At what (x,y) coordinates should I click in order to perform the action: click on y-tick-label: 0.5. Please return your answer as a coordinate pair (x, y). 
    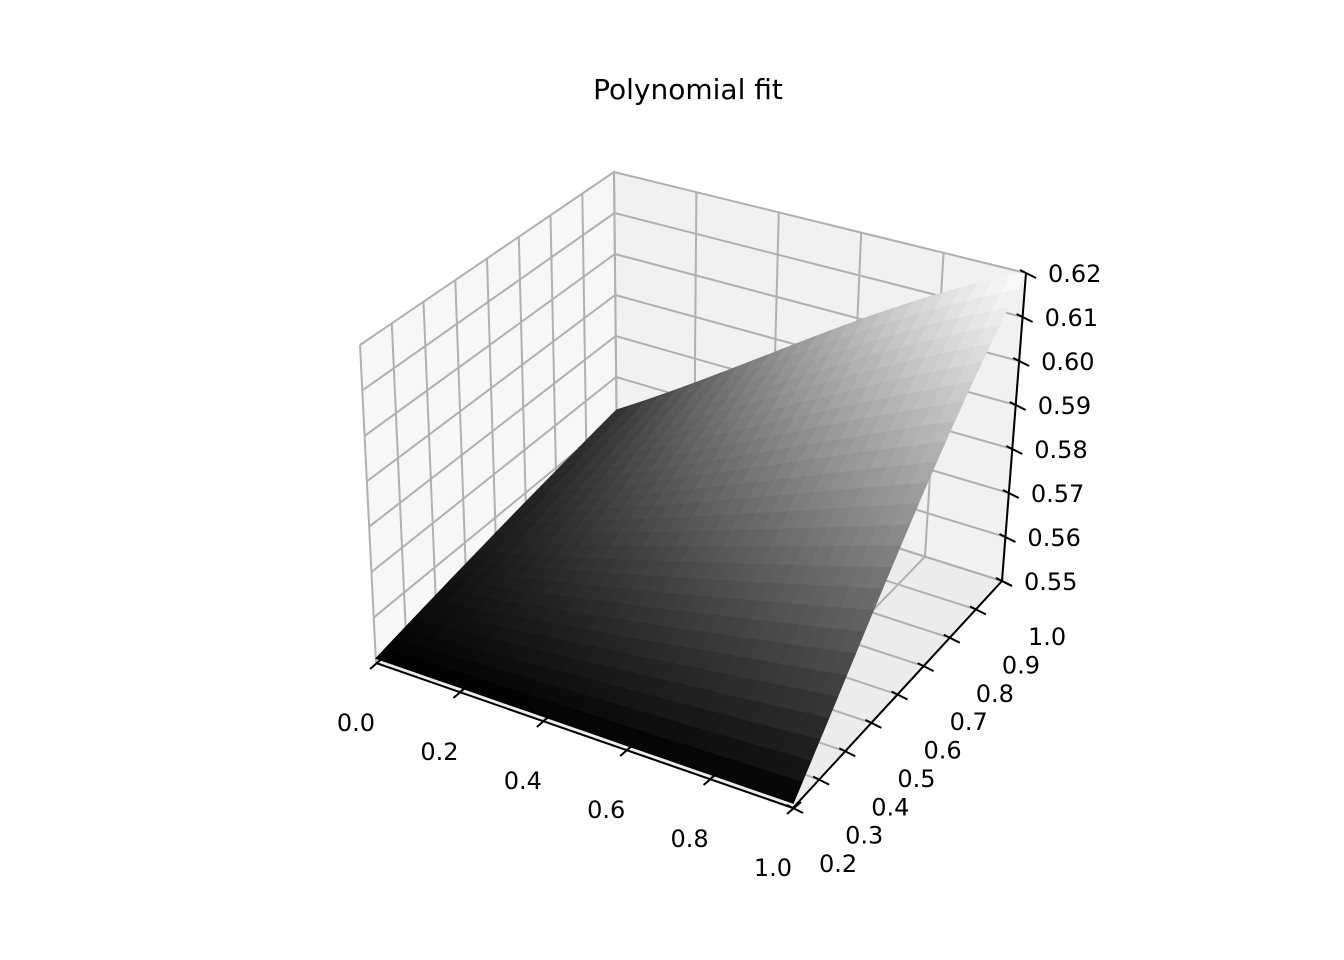
    Looking at the image, I should click on (916, 779).